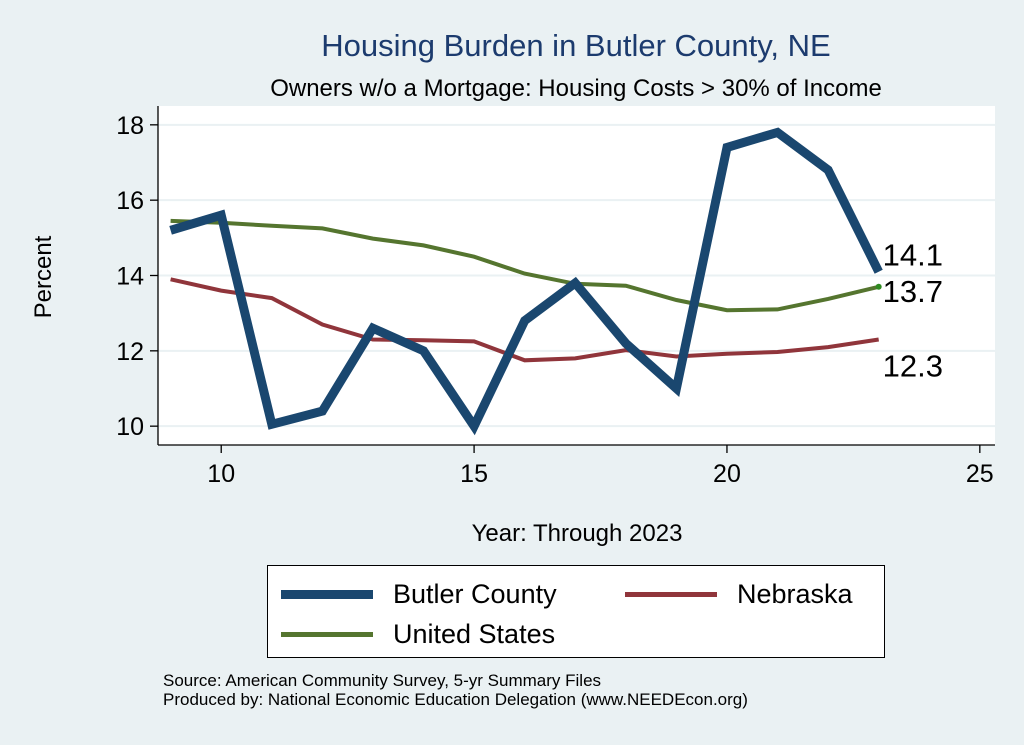  Describe the element at coordinates (577, 533) in the screenshot. I see `x-axis-label: Year: Through 2023` at that location.